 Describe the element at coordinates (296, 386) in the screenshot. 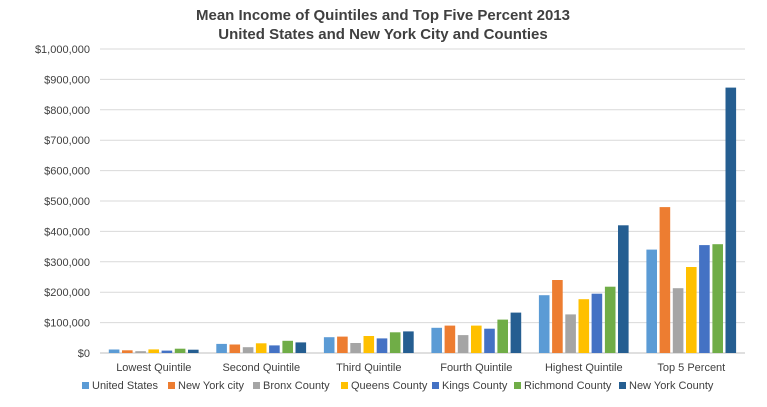

I see `legend-label: Bronx County` at that location.